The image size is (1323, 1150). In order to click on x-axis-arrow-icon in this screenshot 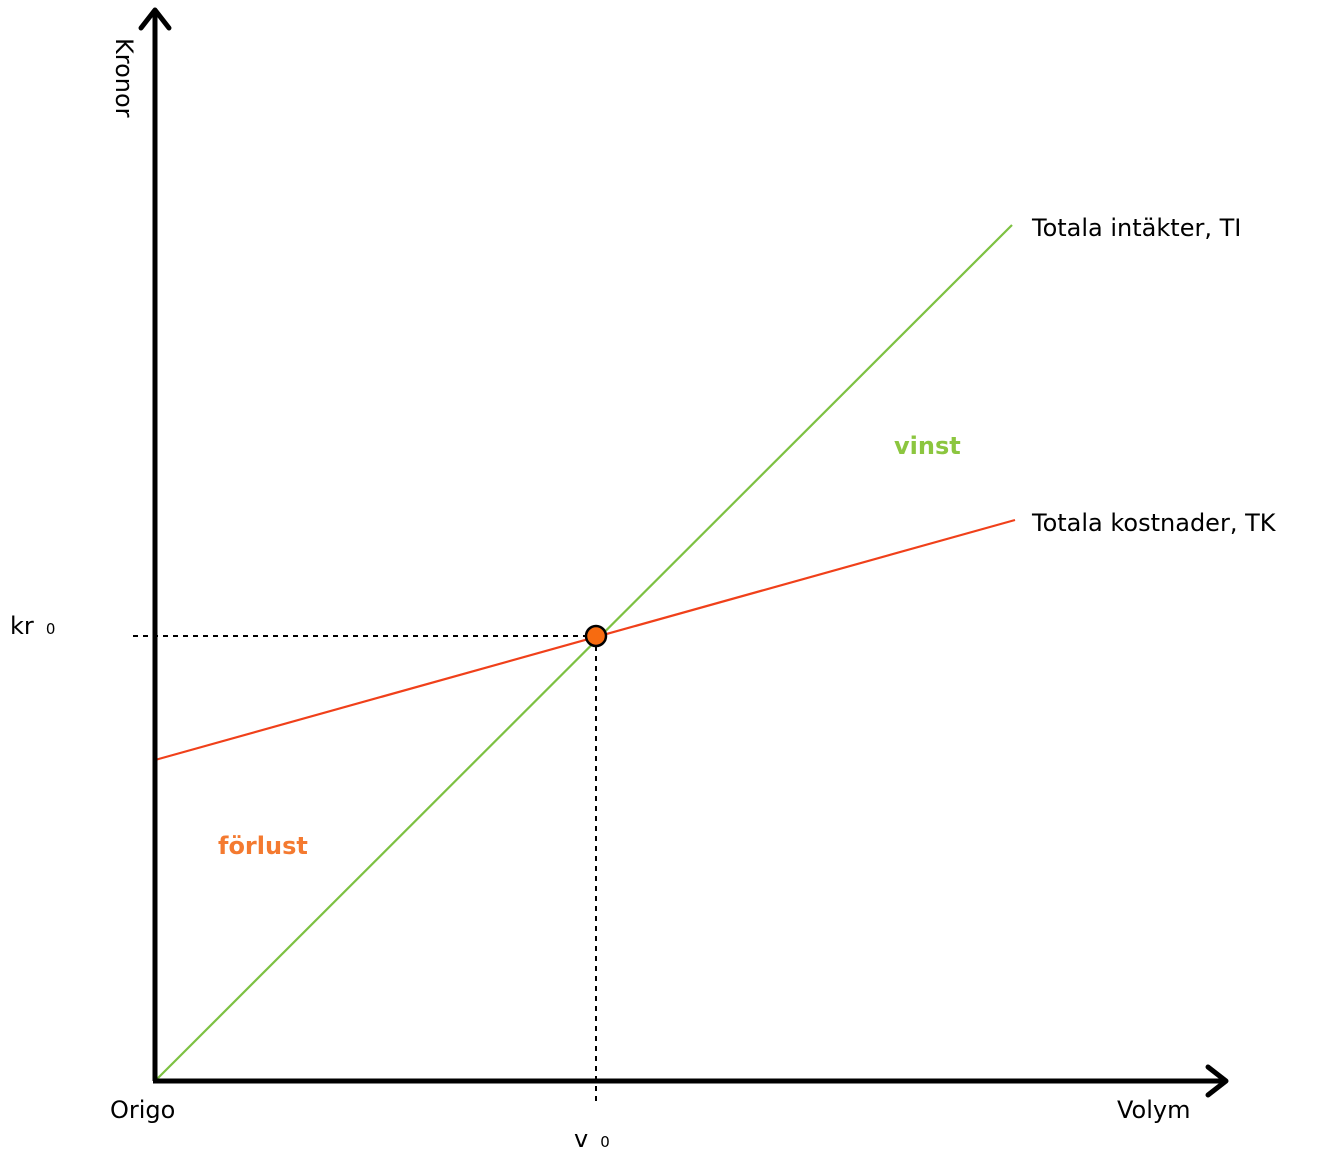, I will do `click(1217, 1081)`.